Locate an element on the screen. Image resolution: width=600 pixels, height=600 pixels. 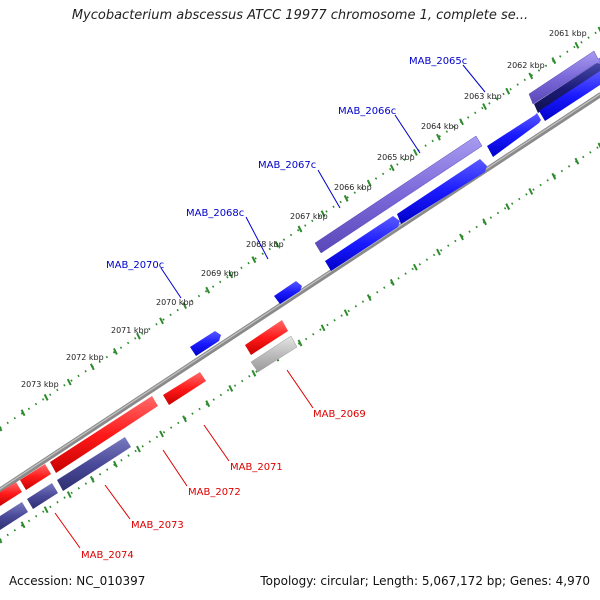
ruler-label: 2061 kbp is located at coordinates (568, 33).